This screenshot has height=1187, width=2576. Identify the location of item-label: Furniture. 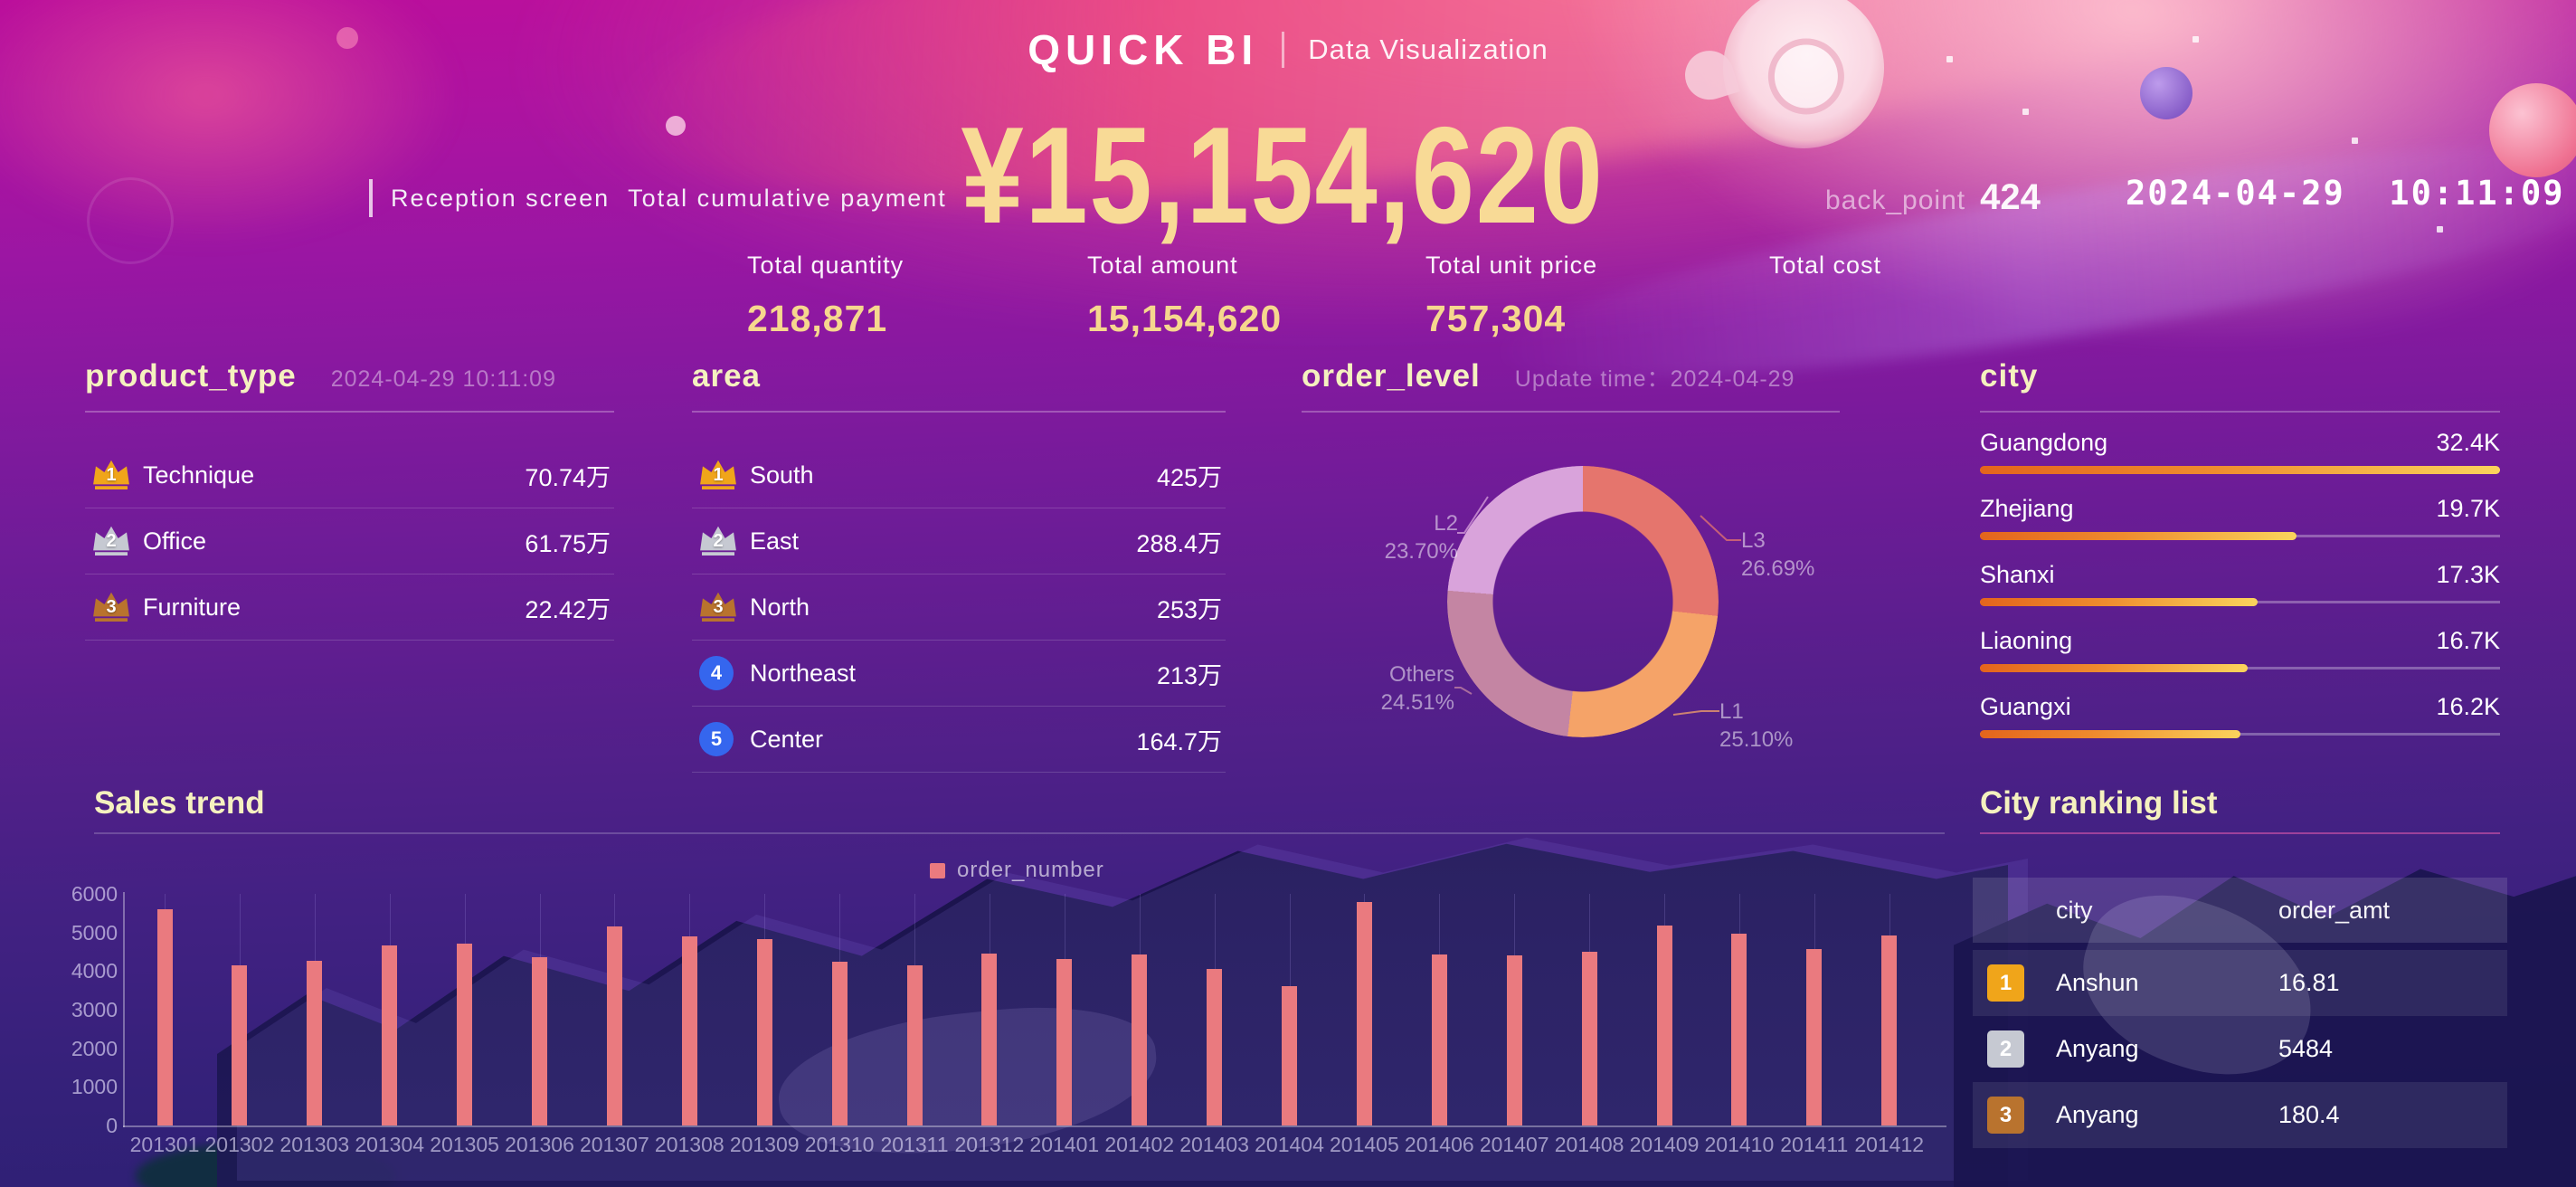
(192, 607).